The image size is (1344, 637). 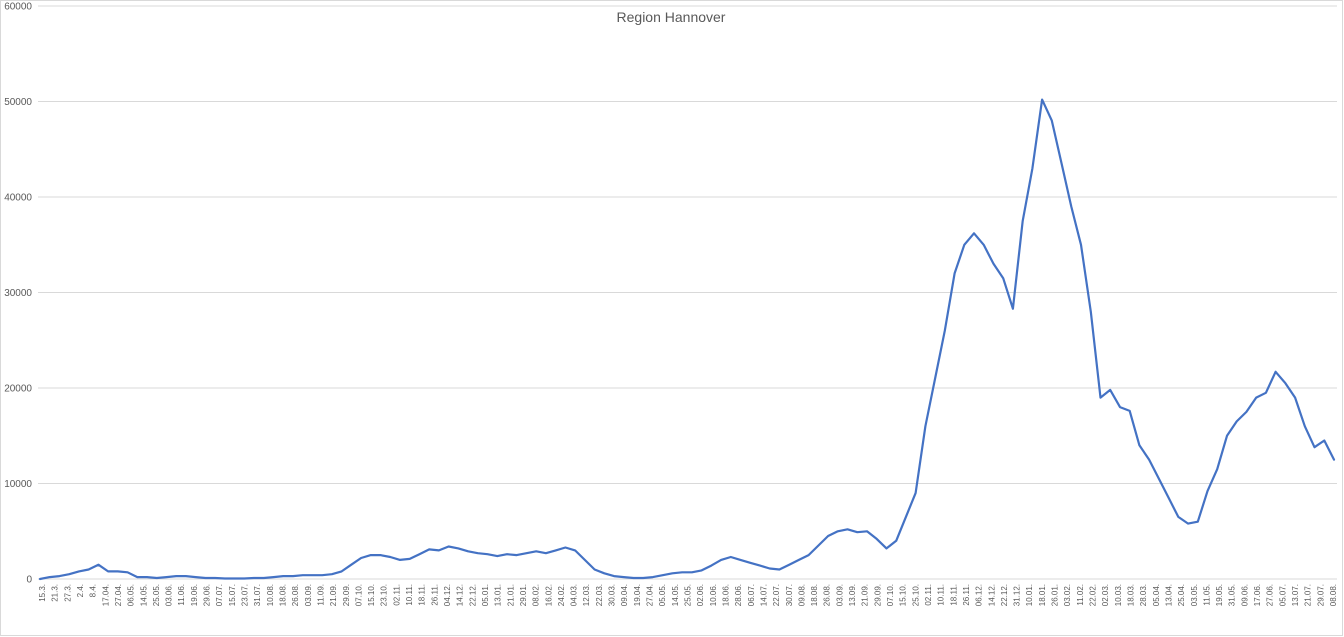 What do you see at coordinates (1194, 595) in the screenshot?
I see `x-tick-label-91: 03.05.` at bounding box center [1194, 595].